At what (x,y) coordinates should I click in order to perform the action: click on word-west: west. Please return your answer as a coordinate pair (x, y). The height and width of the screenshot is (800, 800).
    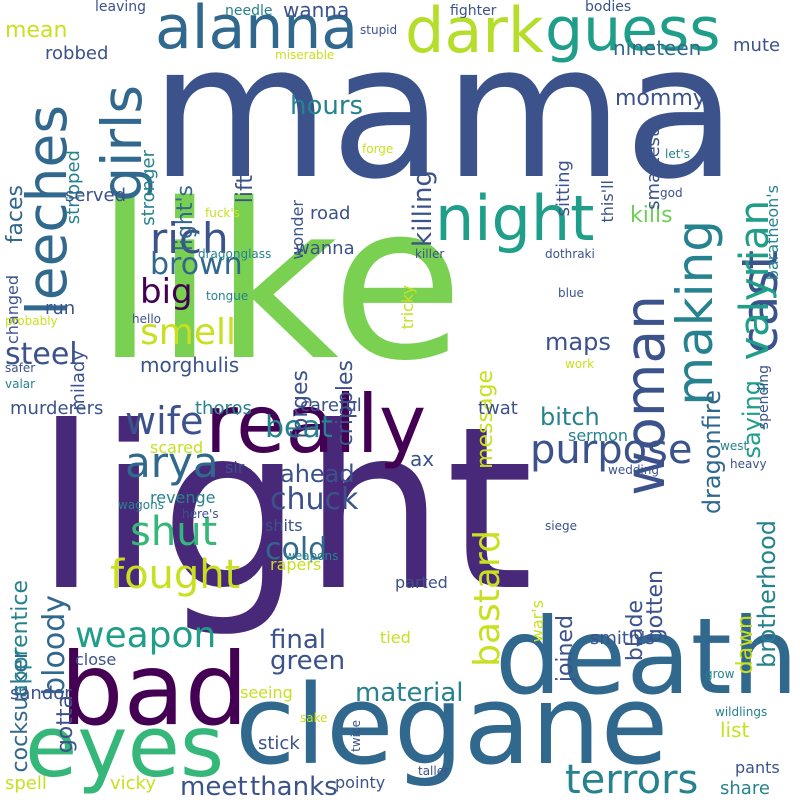
    Looking at the image, I should click on (734, 446).